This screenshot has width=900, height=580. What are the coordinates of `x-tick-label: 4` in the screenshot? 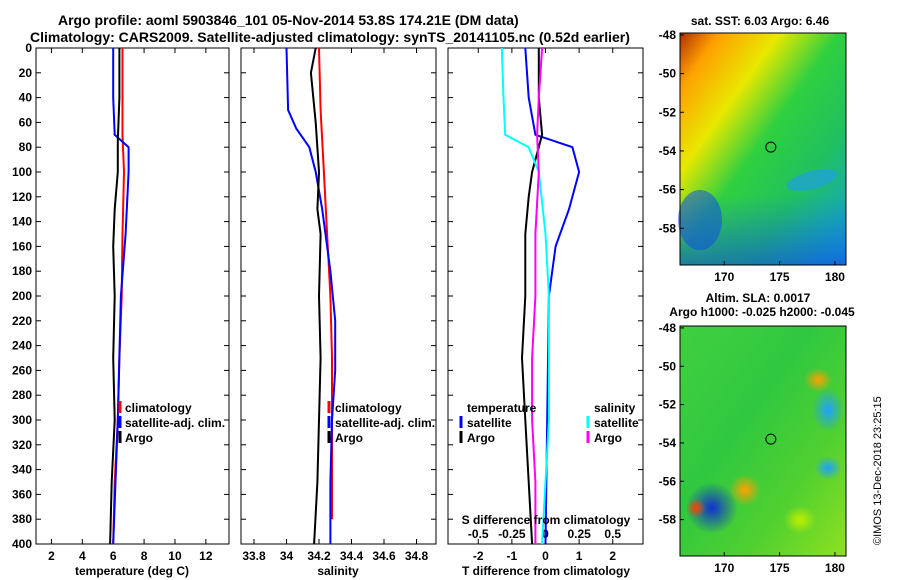 It's located at (82, 556).